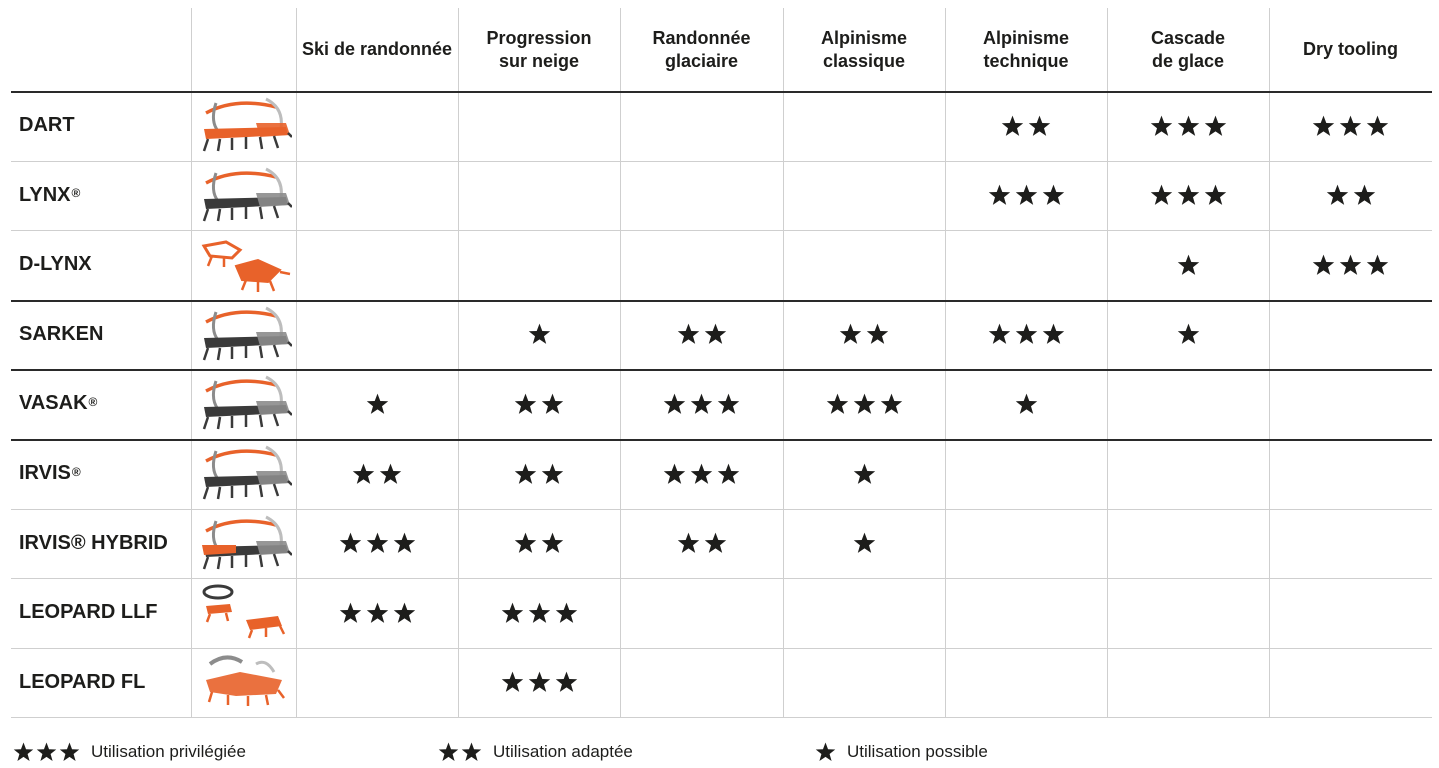 The image size is (1439, 768). What do you see at coordinates (45, 194) in the screenshot?
I see `product-name-text: LYNX` at bounding box center [45, 194].